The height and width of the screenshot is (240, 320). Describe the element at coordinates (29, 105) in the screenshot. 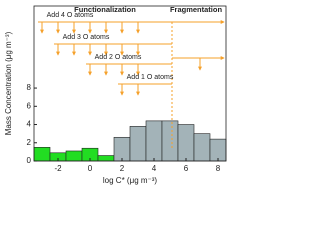

I see `y-tick-label: 6` at that location.